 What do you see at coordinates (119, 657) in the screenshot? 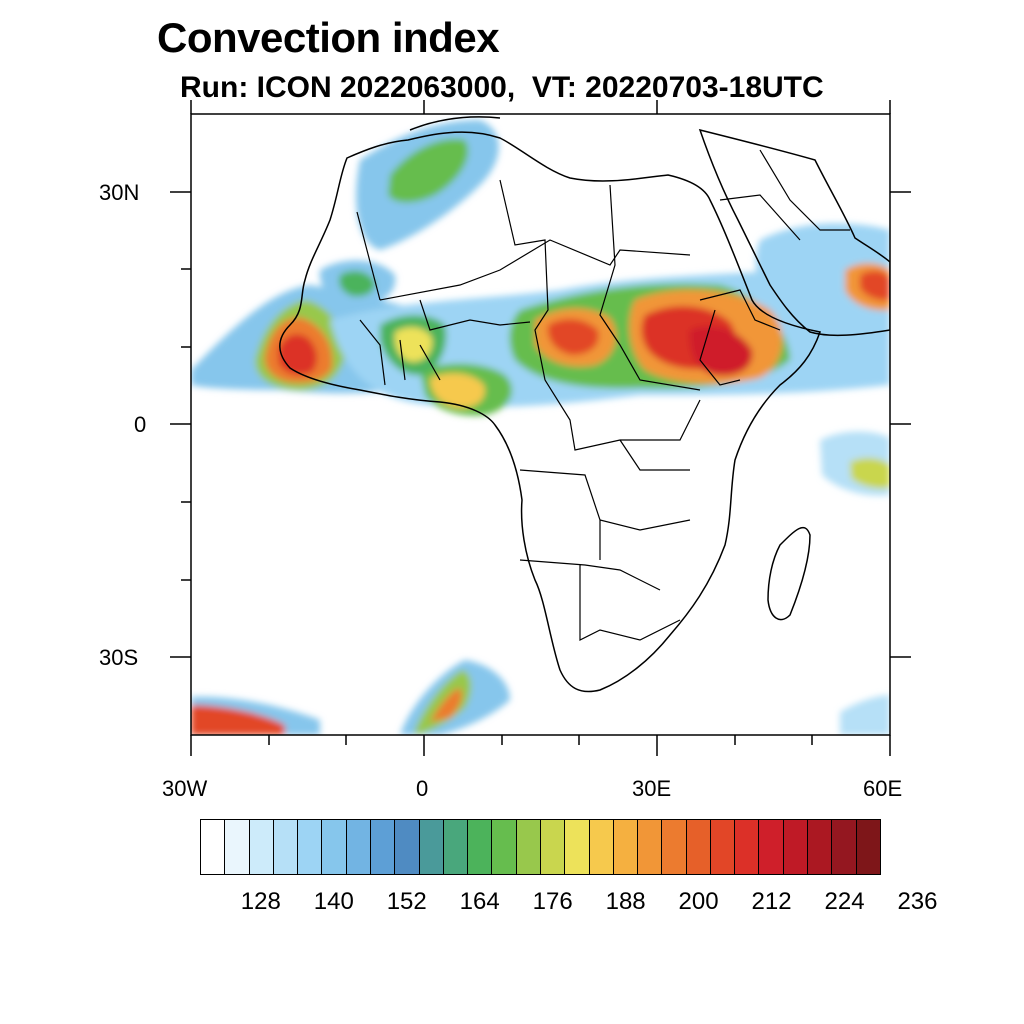
I see `y-tick-label: 30S` at bounding box center [119, 657].